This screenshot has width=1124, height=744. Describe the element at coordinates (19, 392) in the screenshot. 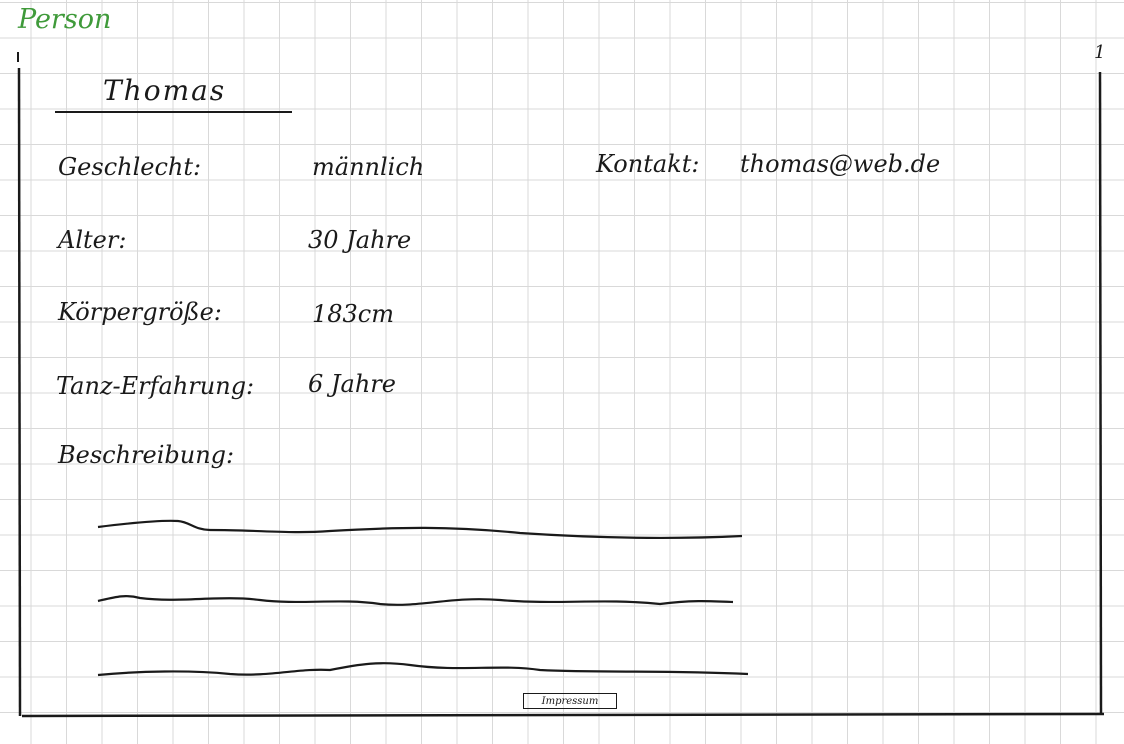

I see `frame-left-edge` at that location.